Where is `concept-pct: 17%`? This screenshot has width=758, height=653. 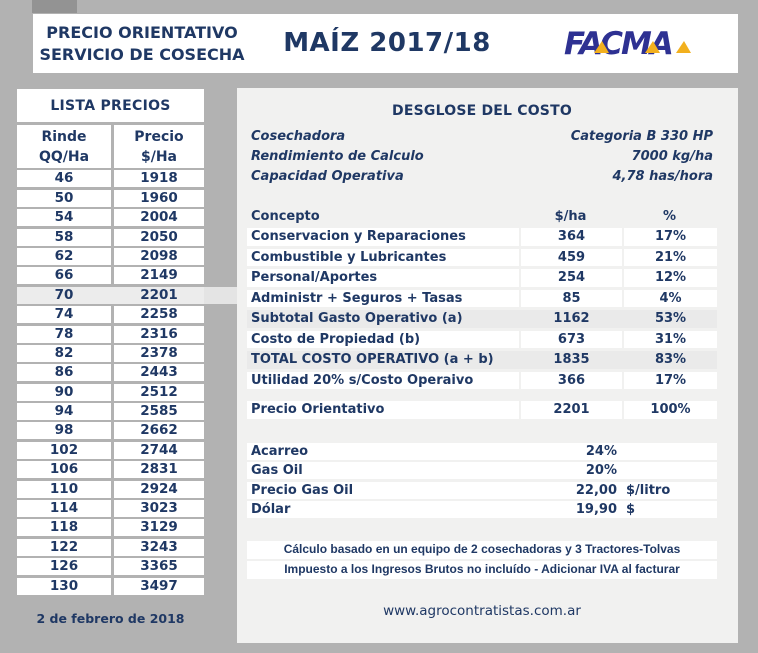 concept-pct: 17% is located at coordinates (669, 380).